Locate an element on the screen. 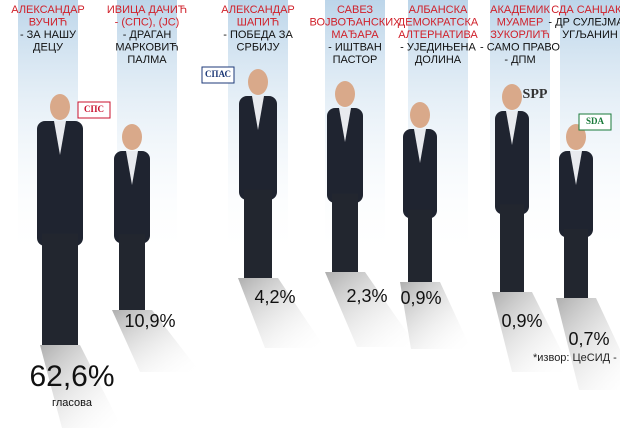 Image resolution: width=620 pixels, height=437 pixels. party-title: ЗУКОРЛИЋ is located at coordinates (520, 35).